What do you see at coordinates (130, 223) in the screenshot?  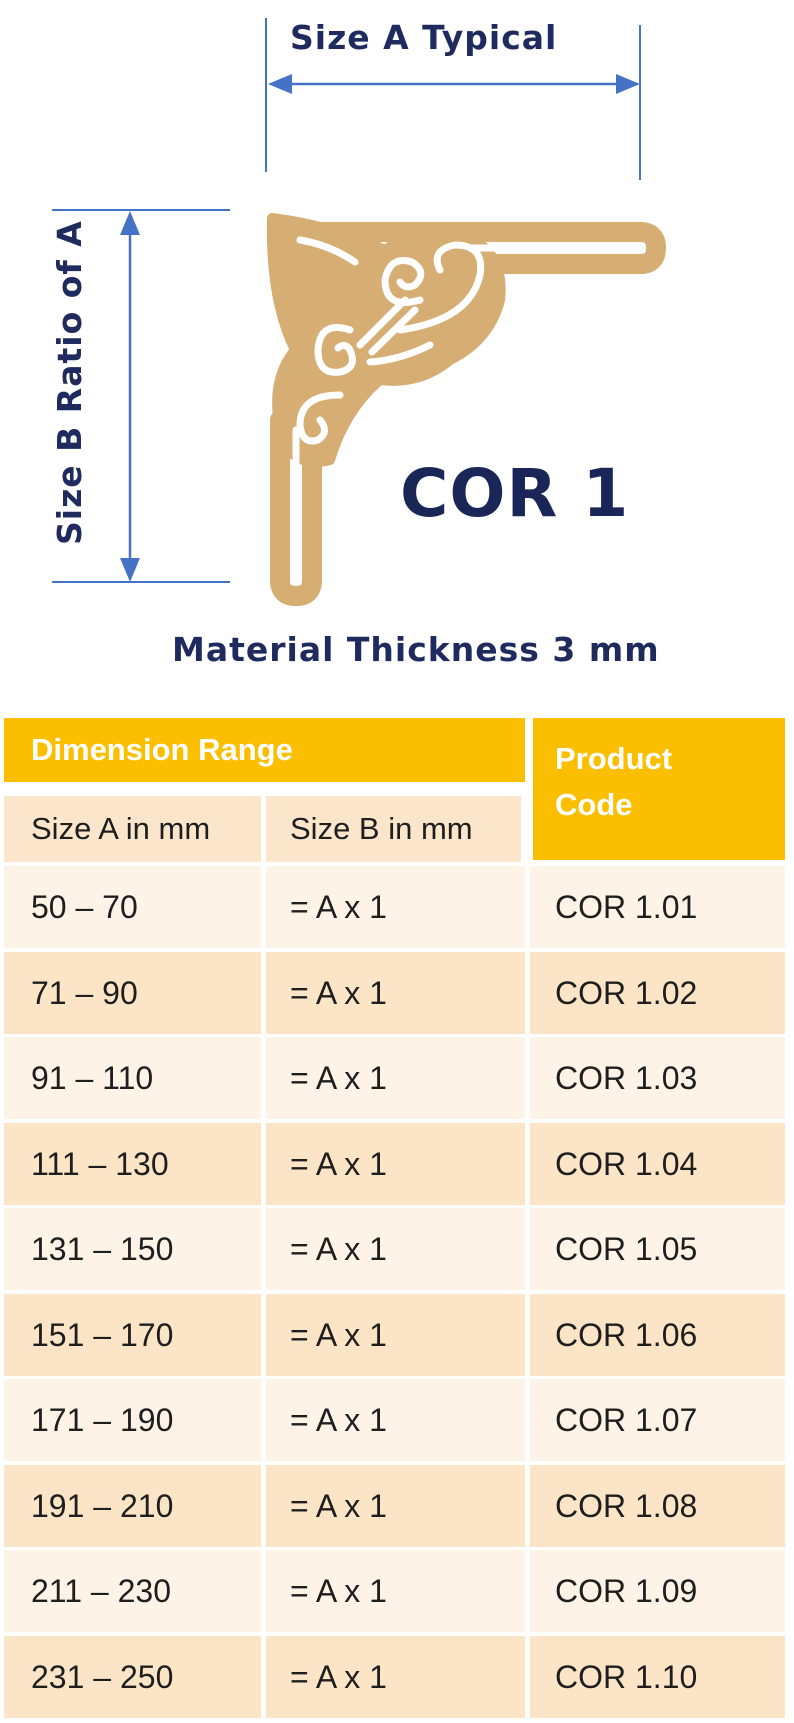 I see `size-b-arrow-top-head` at bounding box center [130, 223].